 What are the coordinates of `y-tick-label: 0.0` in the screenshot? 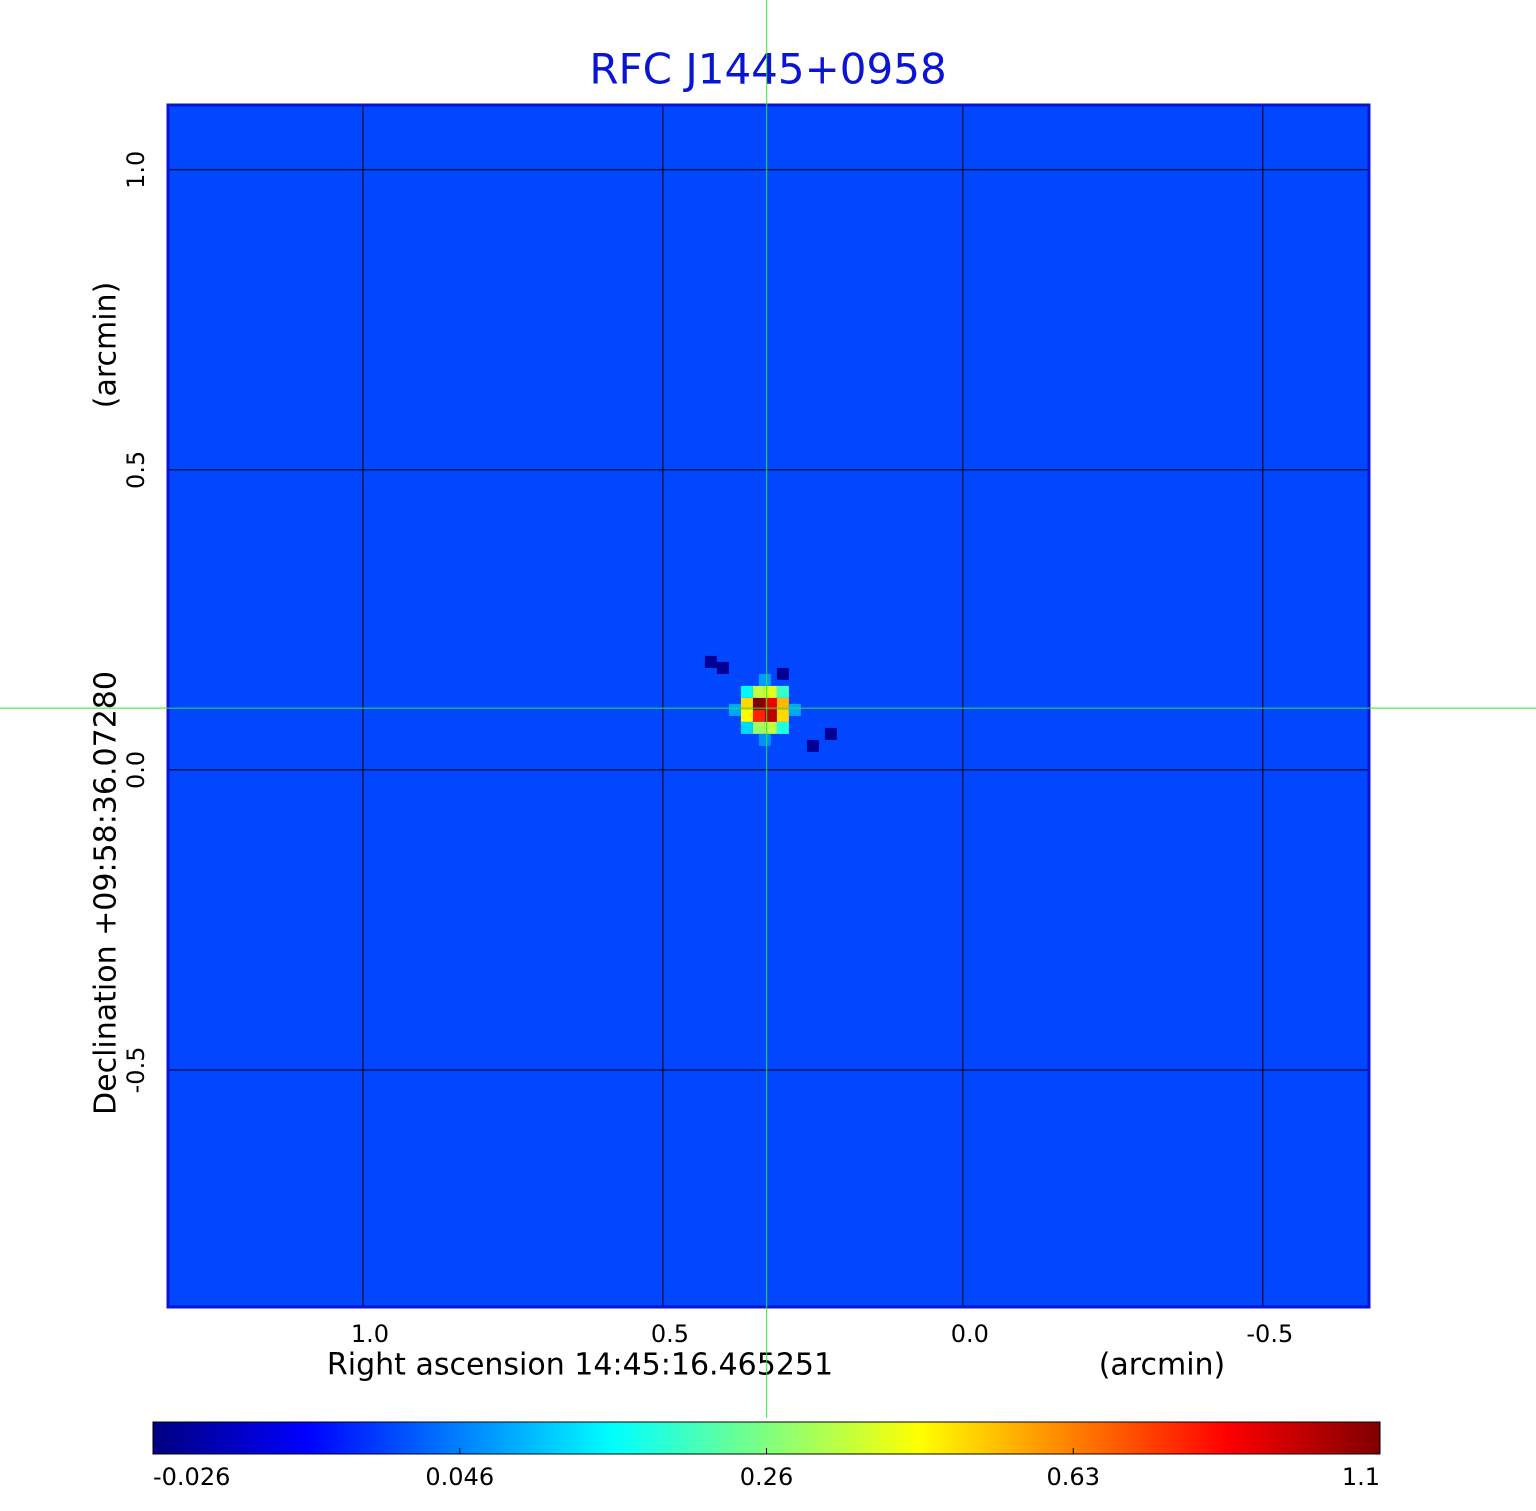 It's located at (136, 770).